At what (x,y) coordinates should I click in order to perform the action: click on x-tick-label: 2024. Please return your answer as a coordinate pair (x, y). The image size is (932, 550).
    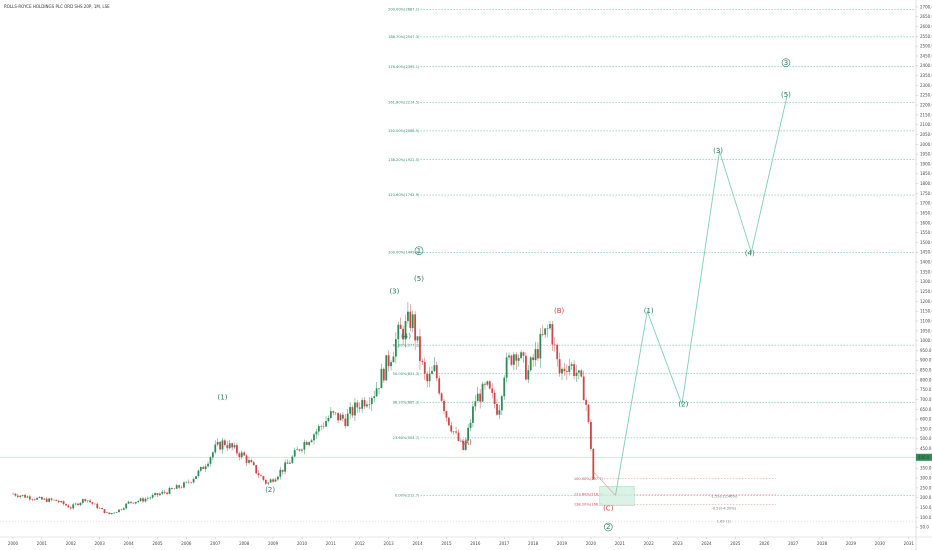
    Looking at the image, I should click on (706, 543).